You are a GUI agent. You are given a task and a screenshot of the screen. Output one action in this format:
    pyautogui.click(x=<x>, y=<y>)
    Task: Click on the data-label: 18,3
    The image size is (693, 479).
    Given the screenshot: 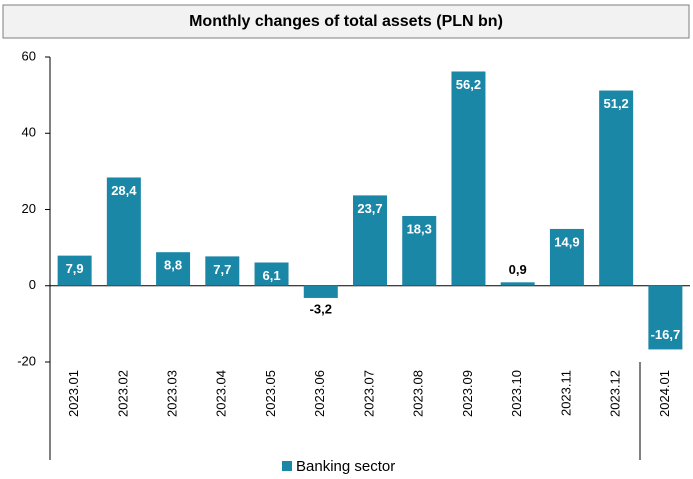 What is the action you would take?
    pyautogui.click(x=419, y=228)
    